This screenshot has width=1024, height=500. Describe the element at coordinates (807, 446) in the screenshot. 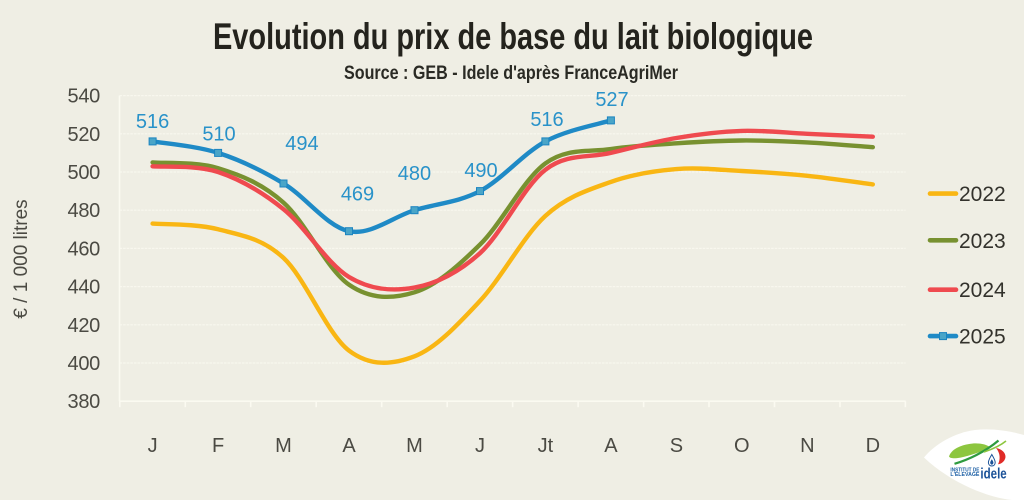

I see `svg-text: N` at that location.